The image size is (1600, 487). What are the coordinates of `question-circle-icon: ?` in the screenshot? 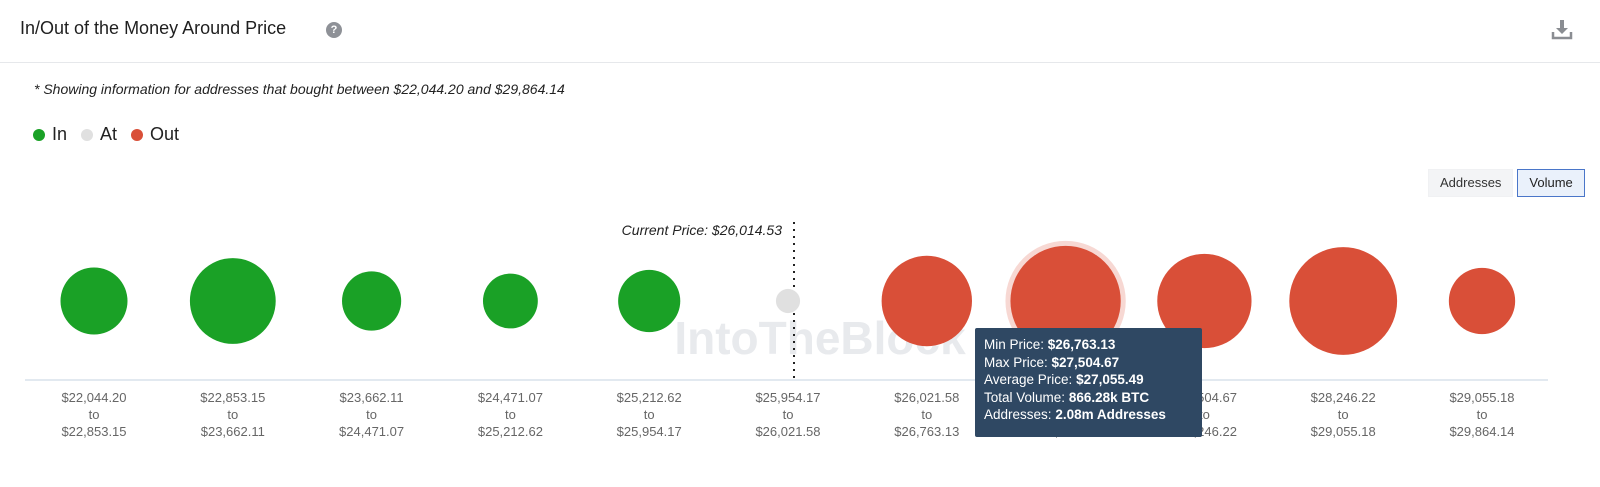 It's located at (334, 30).